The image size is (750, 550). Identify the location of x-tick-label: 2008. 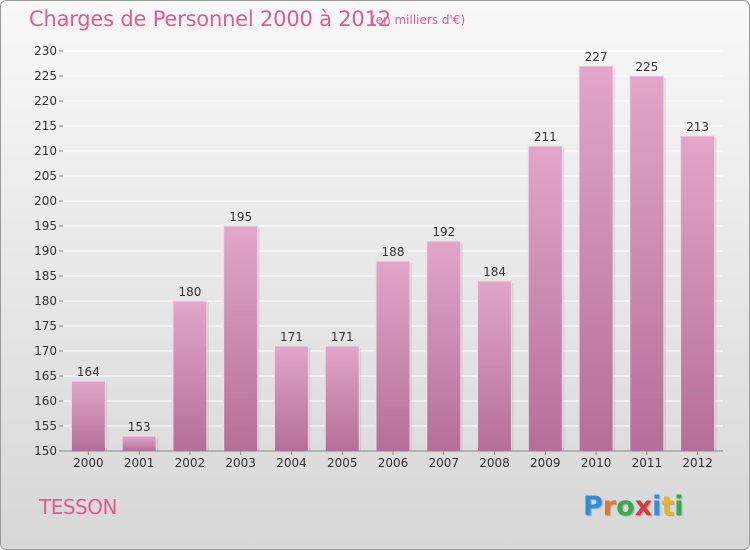
(494, 463).